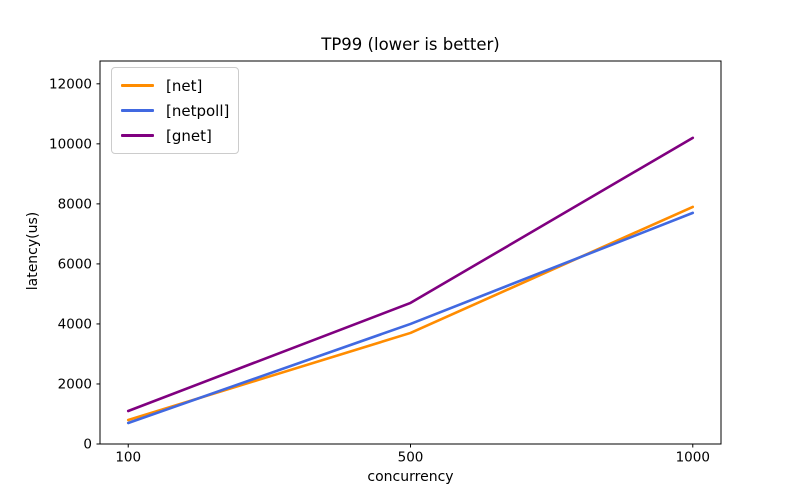 This screenshot has width=800, height=500. Describe the element at coordinates (198, 110) in the screenshot. I see `legend-item-label: [netpoll]` at that location.